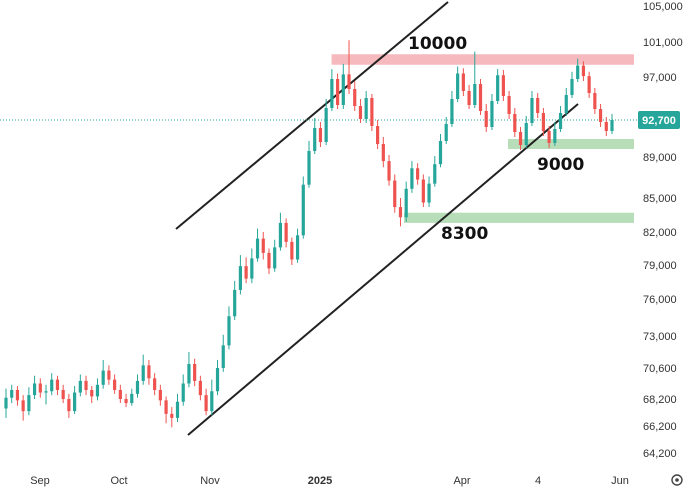 This screenshot has height=491, width=690. I want to click on y-tick-label: 85,000, so click(660, 199).